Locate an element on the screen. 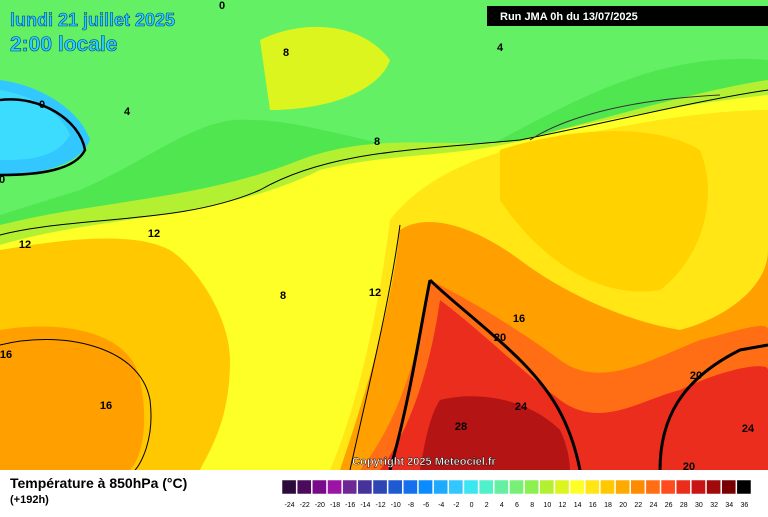  run-box is located at coordinates (627, 16).